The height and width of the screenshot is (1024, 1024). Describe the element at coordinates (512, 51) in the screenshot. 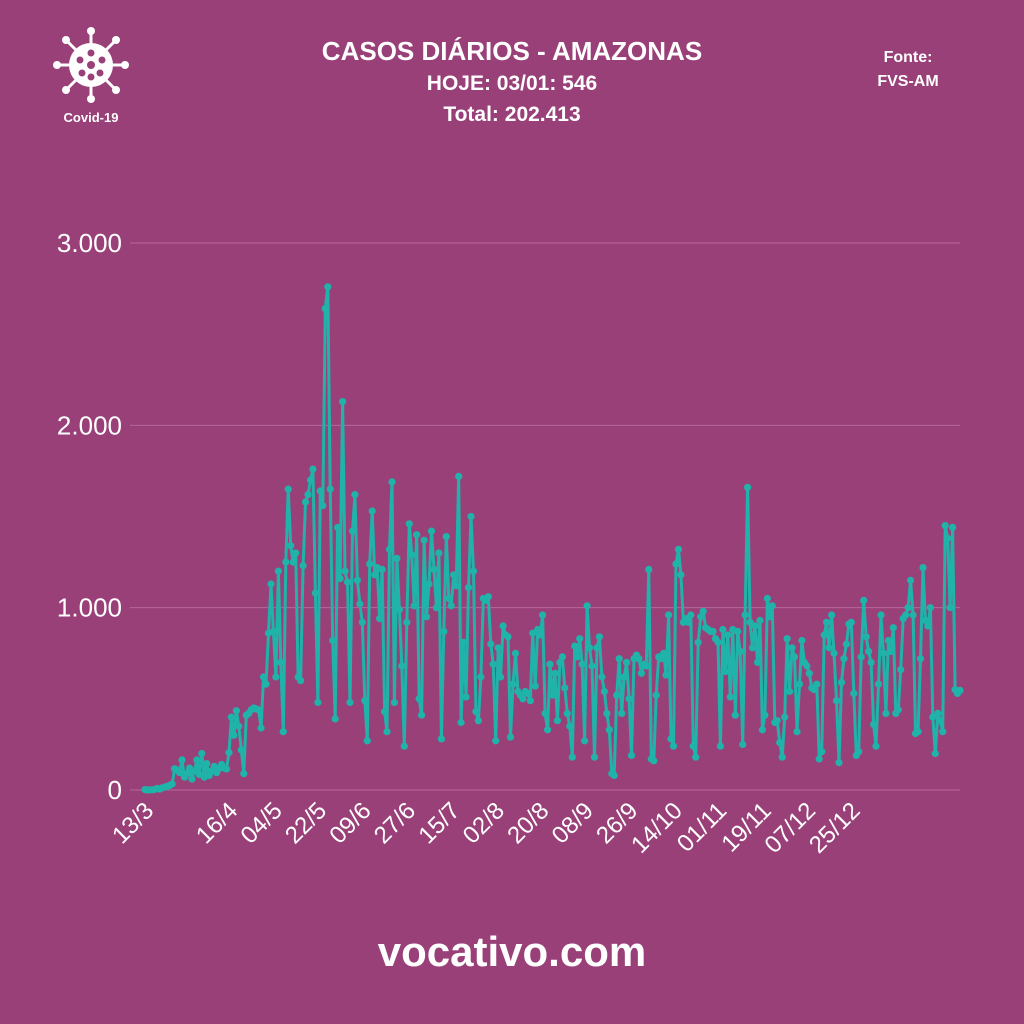

I see `chart-title: CASOS DIÁRIOS - AMAZONAS` at that location.